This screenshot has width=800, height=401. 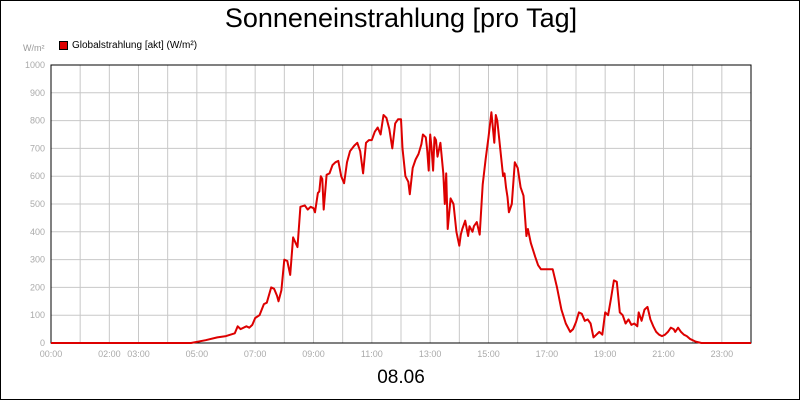 I want to click on legend-swatch, so click(x=63, y=45).